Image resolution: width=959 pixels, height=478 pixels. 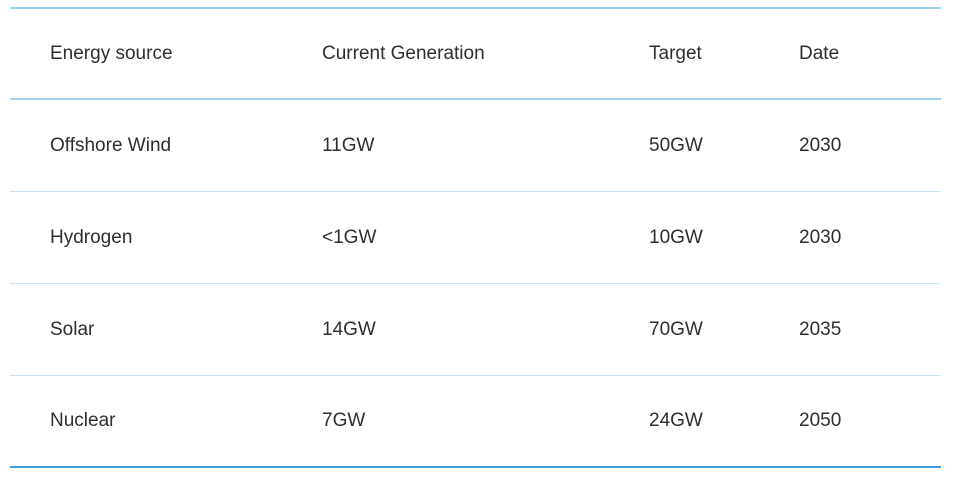 What do you see at coordinates (820, 329) in the screenshot?
I see `cell-date: 2035` at bounding box center [820, 329].